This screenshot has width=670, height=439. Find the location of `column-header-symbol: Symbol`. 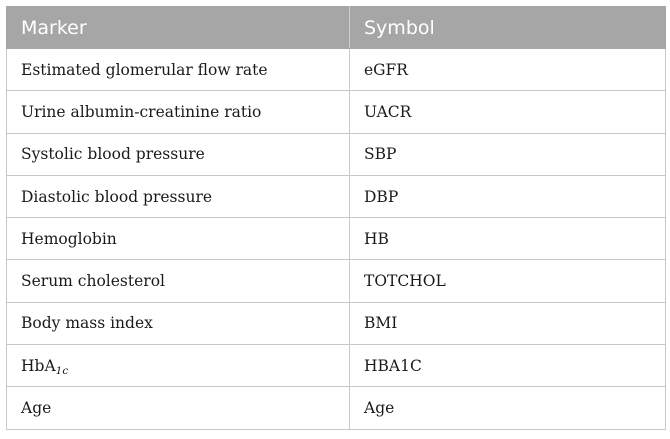

column-header-symbol: Symbol is located at coordinates (507, 27).